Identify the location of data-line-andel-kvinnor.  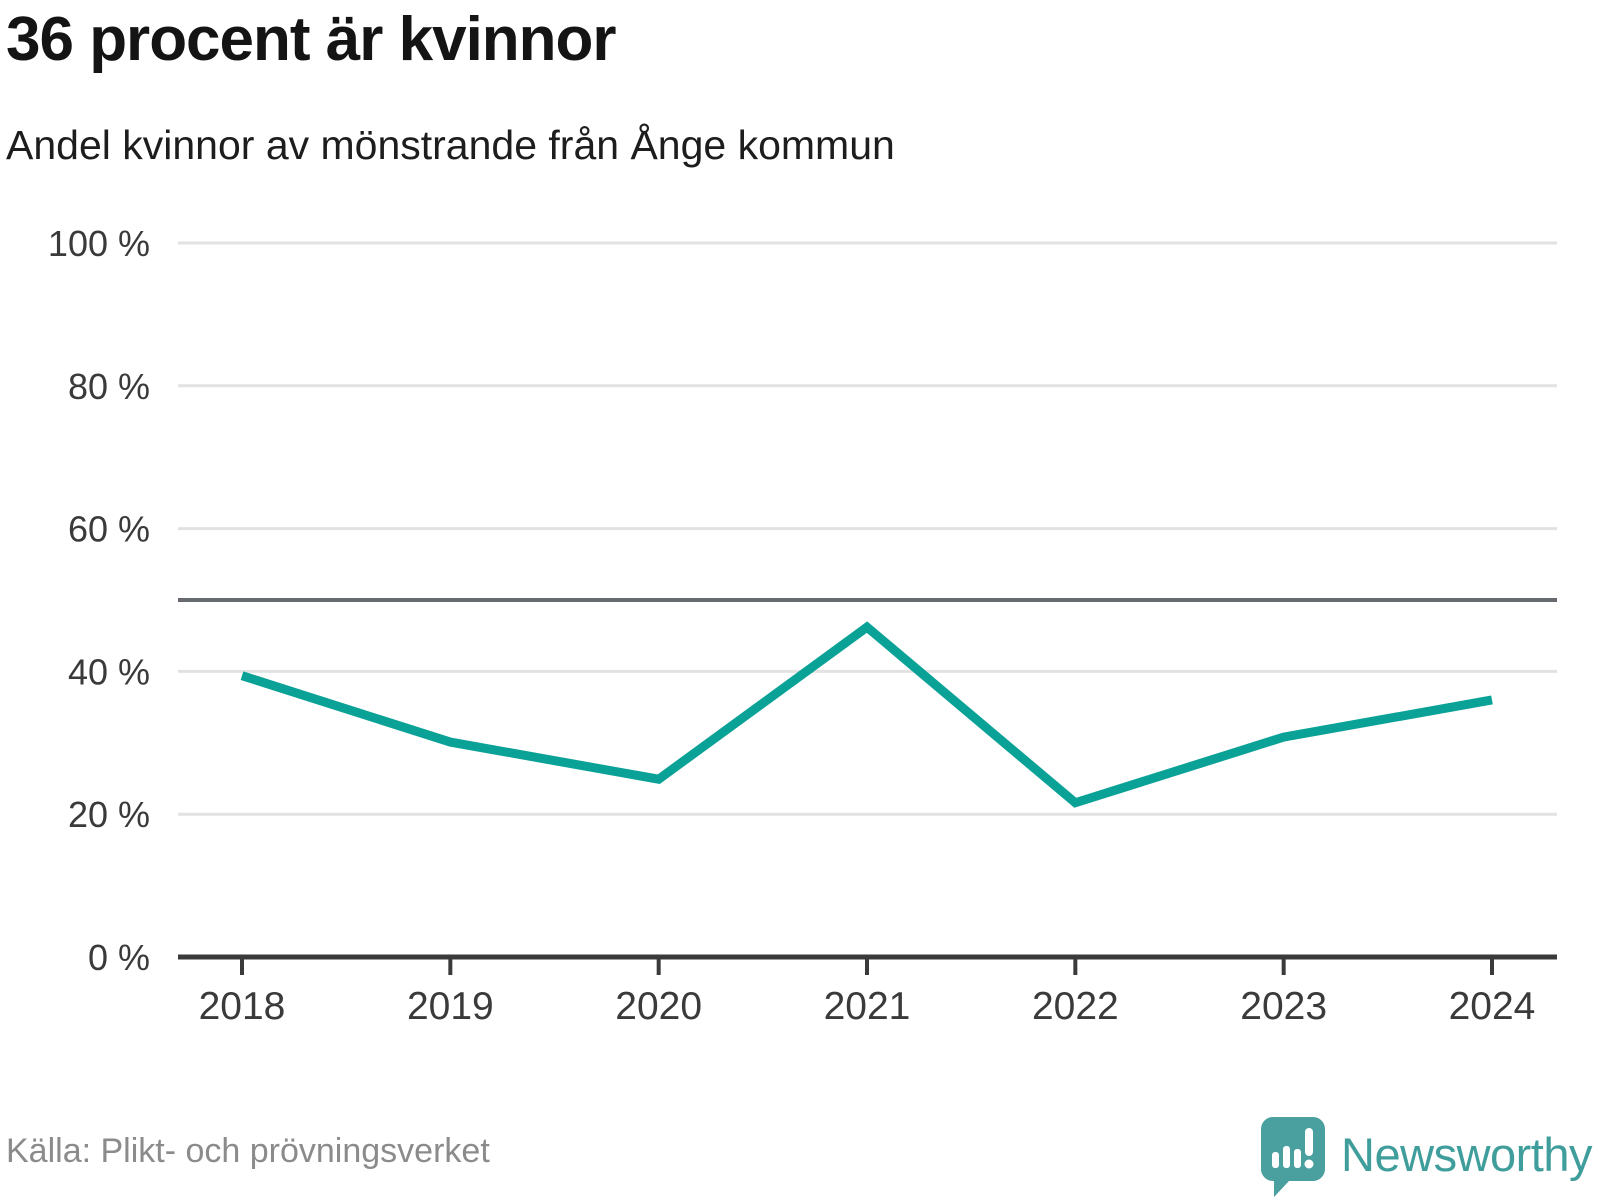
(866, 714).